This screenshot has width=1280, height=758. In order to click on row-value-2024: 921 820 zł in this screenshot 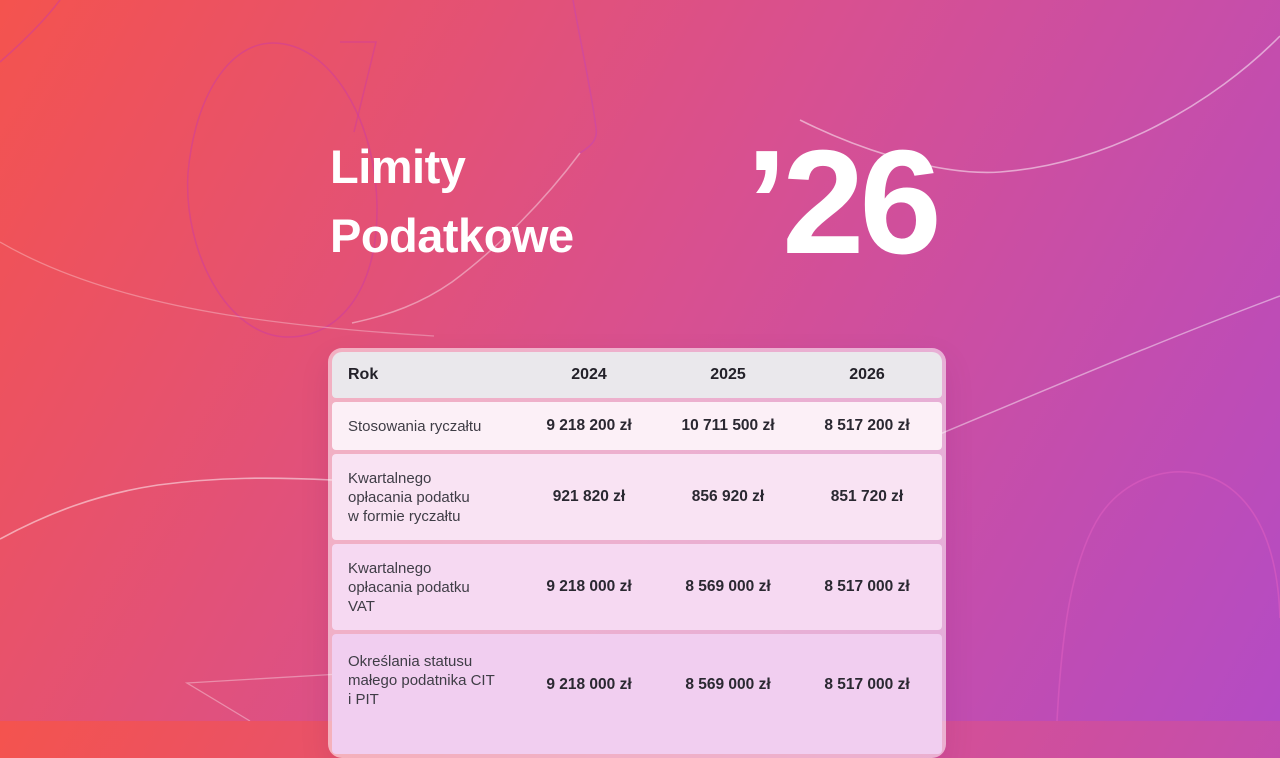, I will do `click(589, 496)`.